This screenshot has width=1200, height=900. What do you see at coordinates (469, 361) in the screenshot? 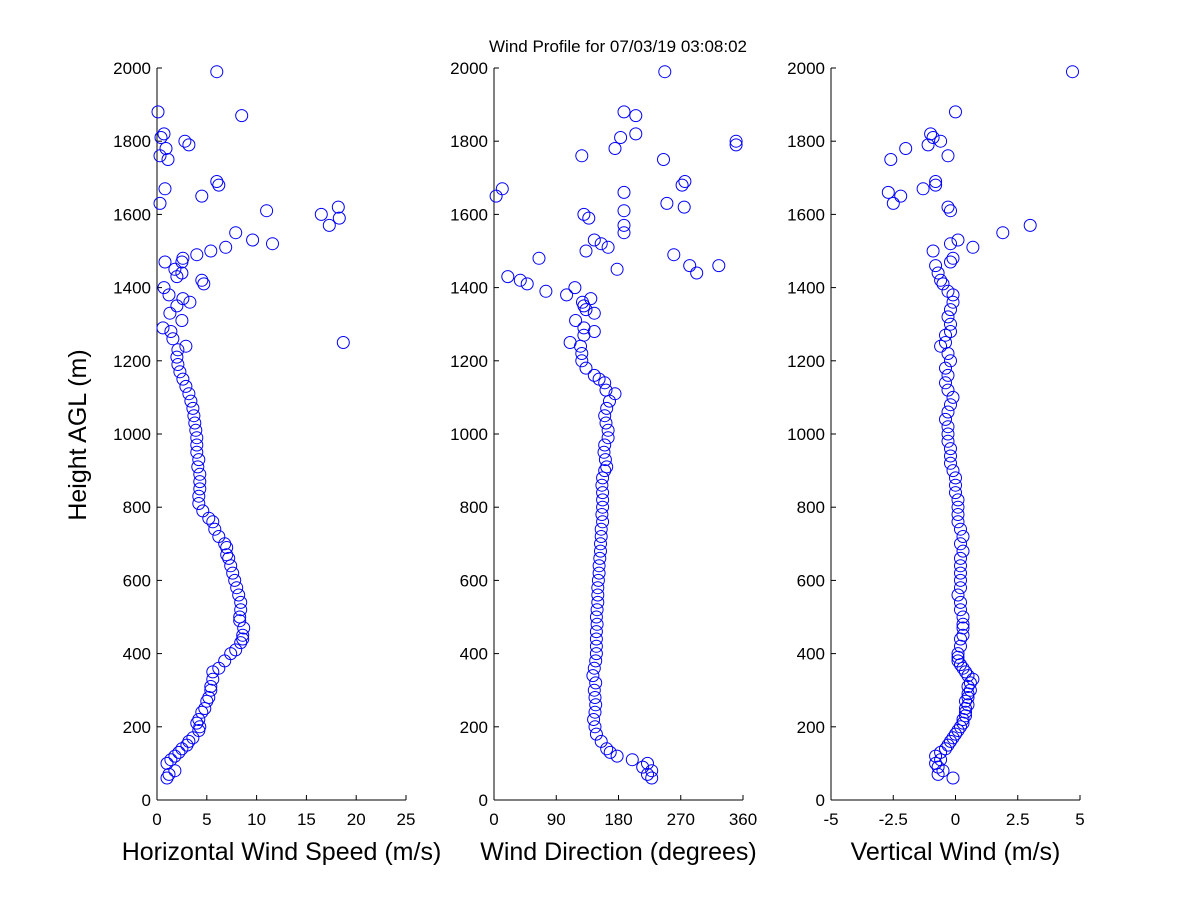
I see `y-tick-label: 1200` at bounding box center [469, 361].